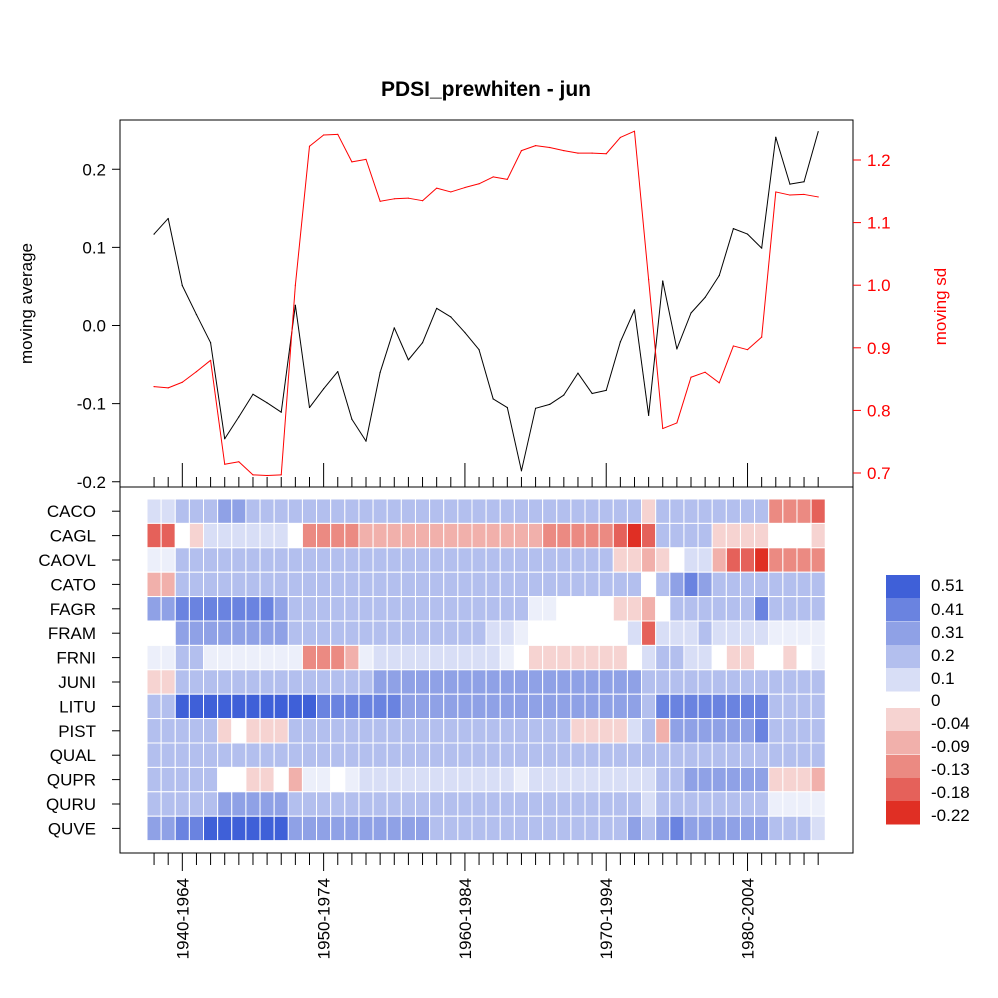  I want to click on x-axis-tick-label: 1950-1974, so click(324, 918).